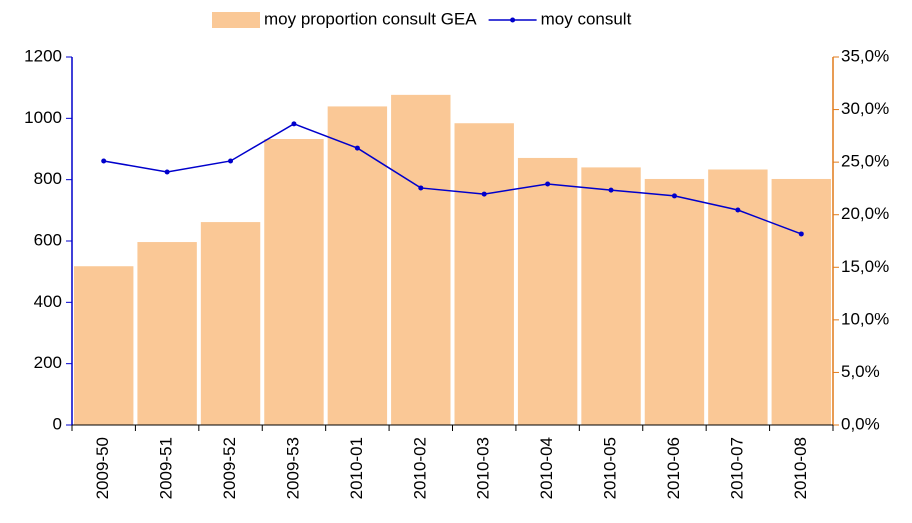  I want to click on x-tick-label: 2010-03, so click(483, 468).